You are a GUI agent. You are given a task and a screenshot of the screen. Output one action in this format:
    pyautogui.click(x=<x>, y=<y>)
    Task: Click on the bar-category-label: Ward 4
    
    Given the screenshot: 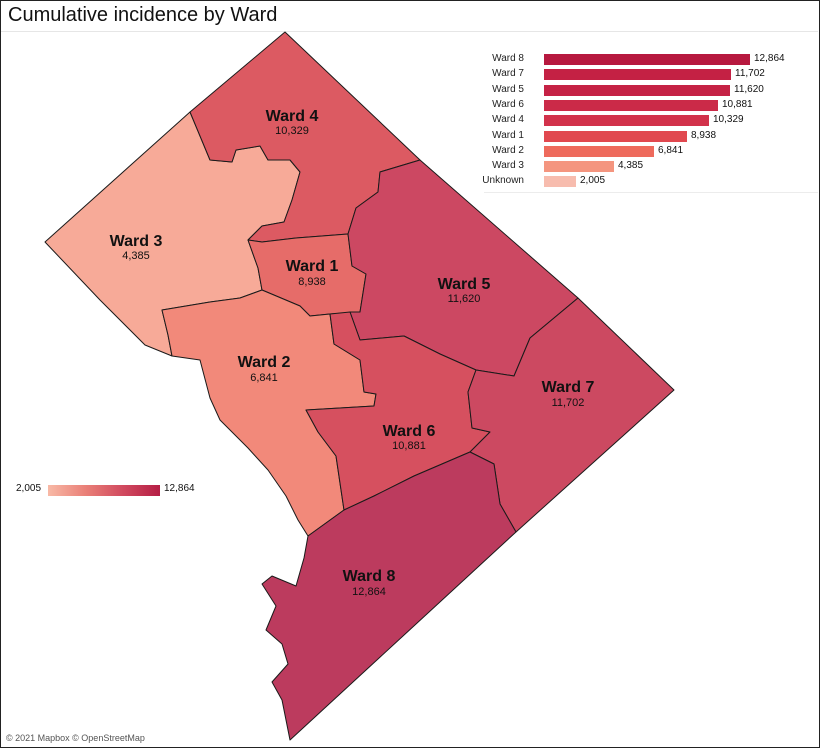 What is the action you would take?
    pyautogui.click(x=508, y=120)
    